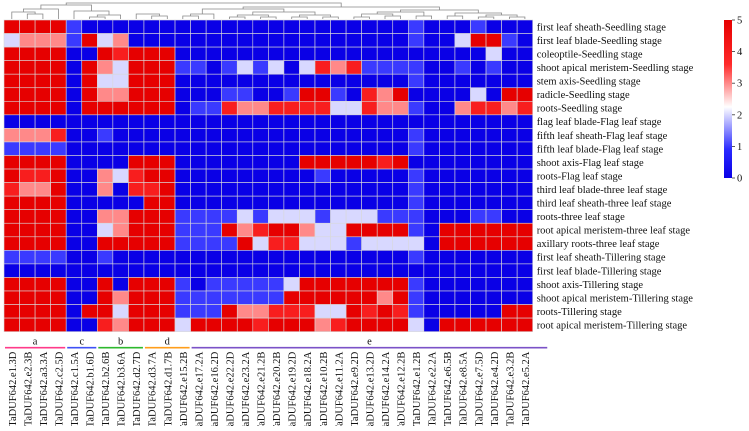 The width and height of the screenshot is (749, 431). What do you see at coordinates (402, 389) in the screenshot?
I see `column-label: TaDUF642.e12.2B` at bounding box center [402, 389].